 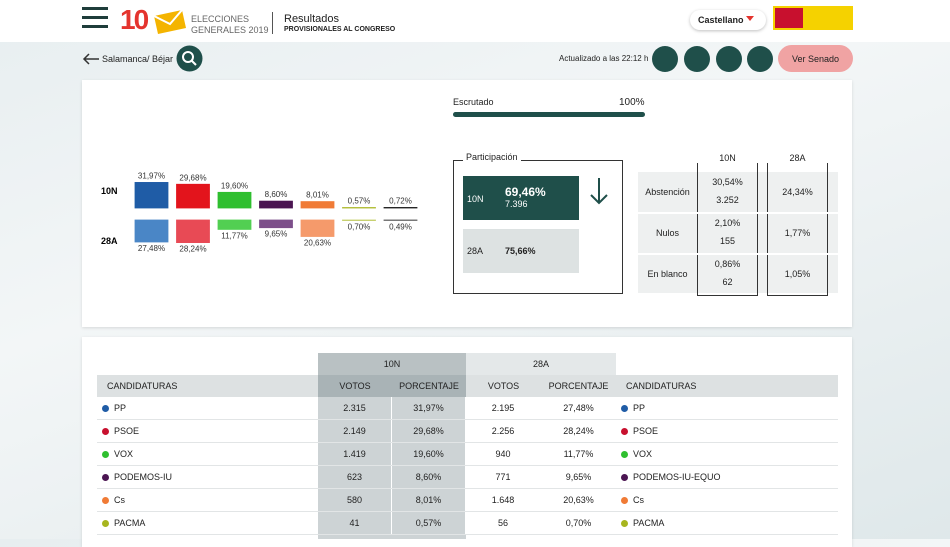 I want to click on header-title: Resultados, so click(x=311, y=19).